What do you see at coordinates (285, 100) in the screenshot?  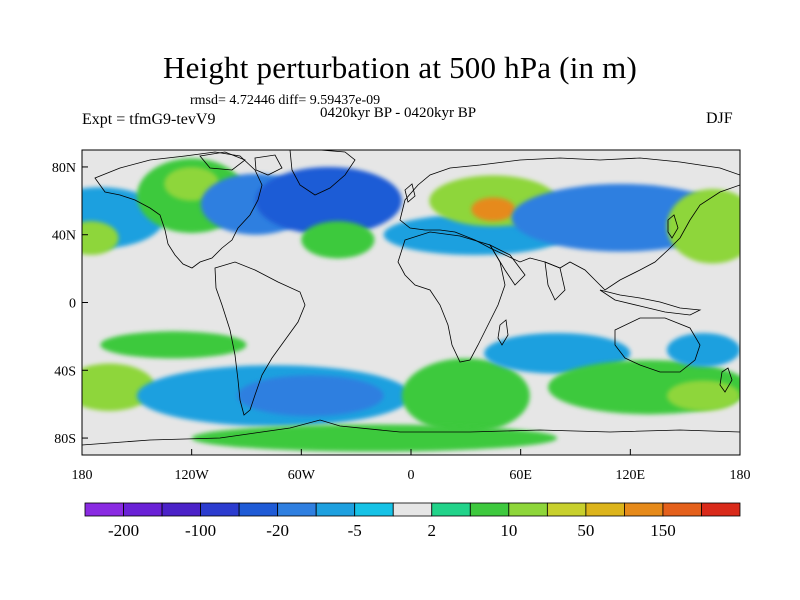 I see `stats-line: rmsd= 4.72446 diff= 9.59437e-09` at bounding box center [285, 100].